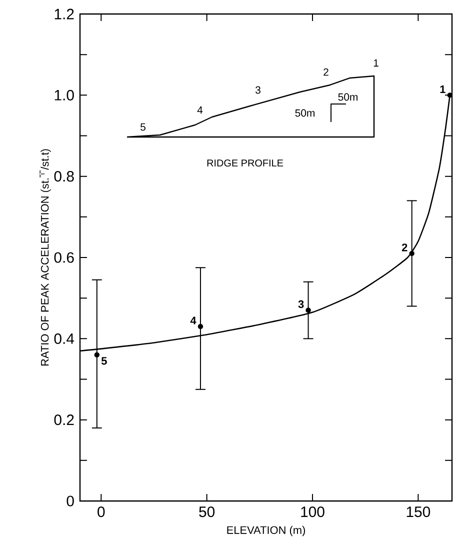  What do you see at coordinates (418, 512) in the screenshot?
I see `x-tick-label: 150` at bounding box center [418, 512].